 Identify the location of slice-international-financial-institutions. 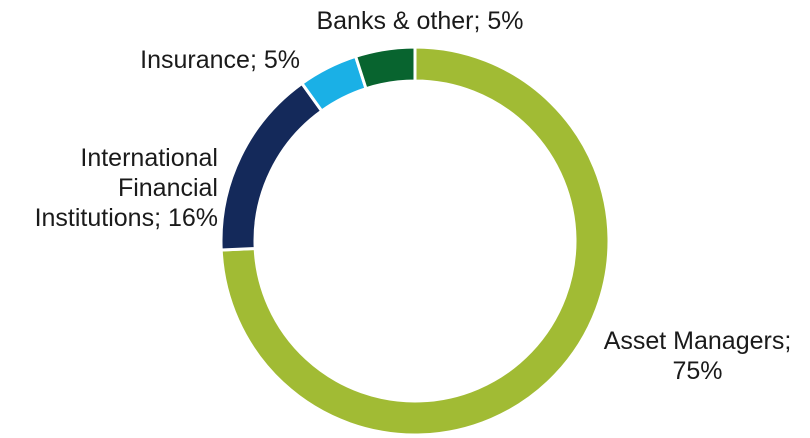
(271, 166).